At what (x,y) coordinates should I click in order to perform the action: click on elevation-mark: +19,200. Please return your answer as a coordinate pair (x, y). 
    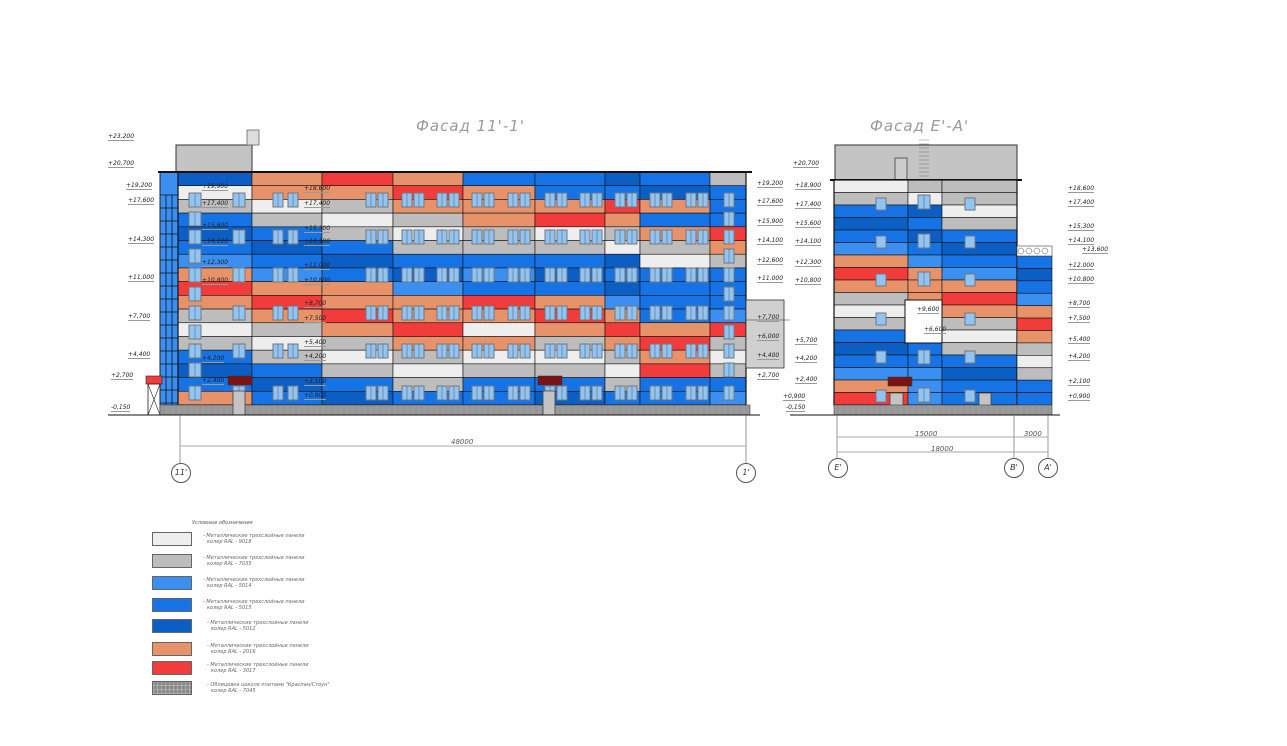
    Looking at the image, I should click on (139, 186).